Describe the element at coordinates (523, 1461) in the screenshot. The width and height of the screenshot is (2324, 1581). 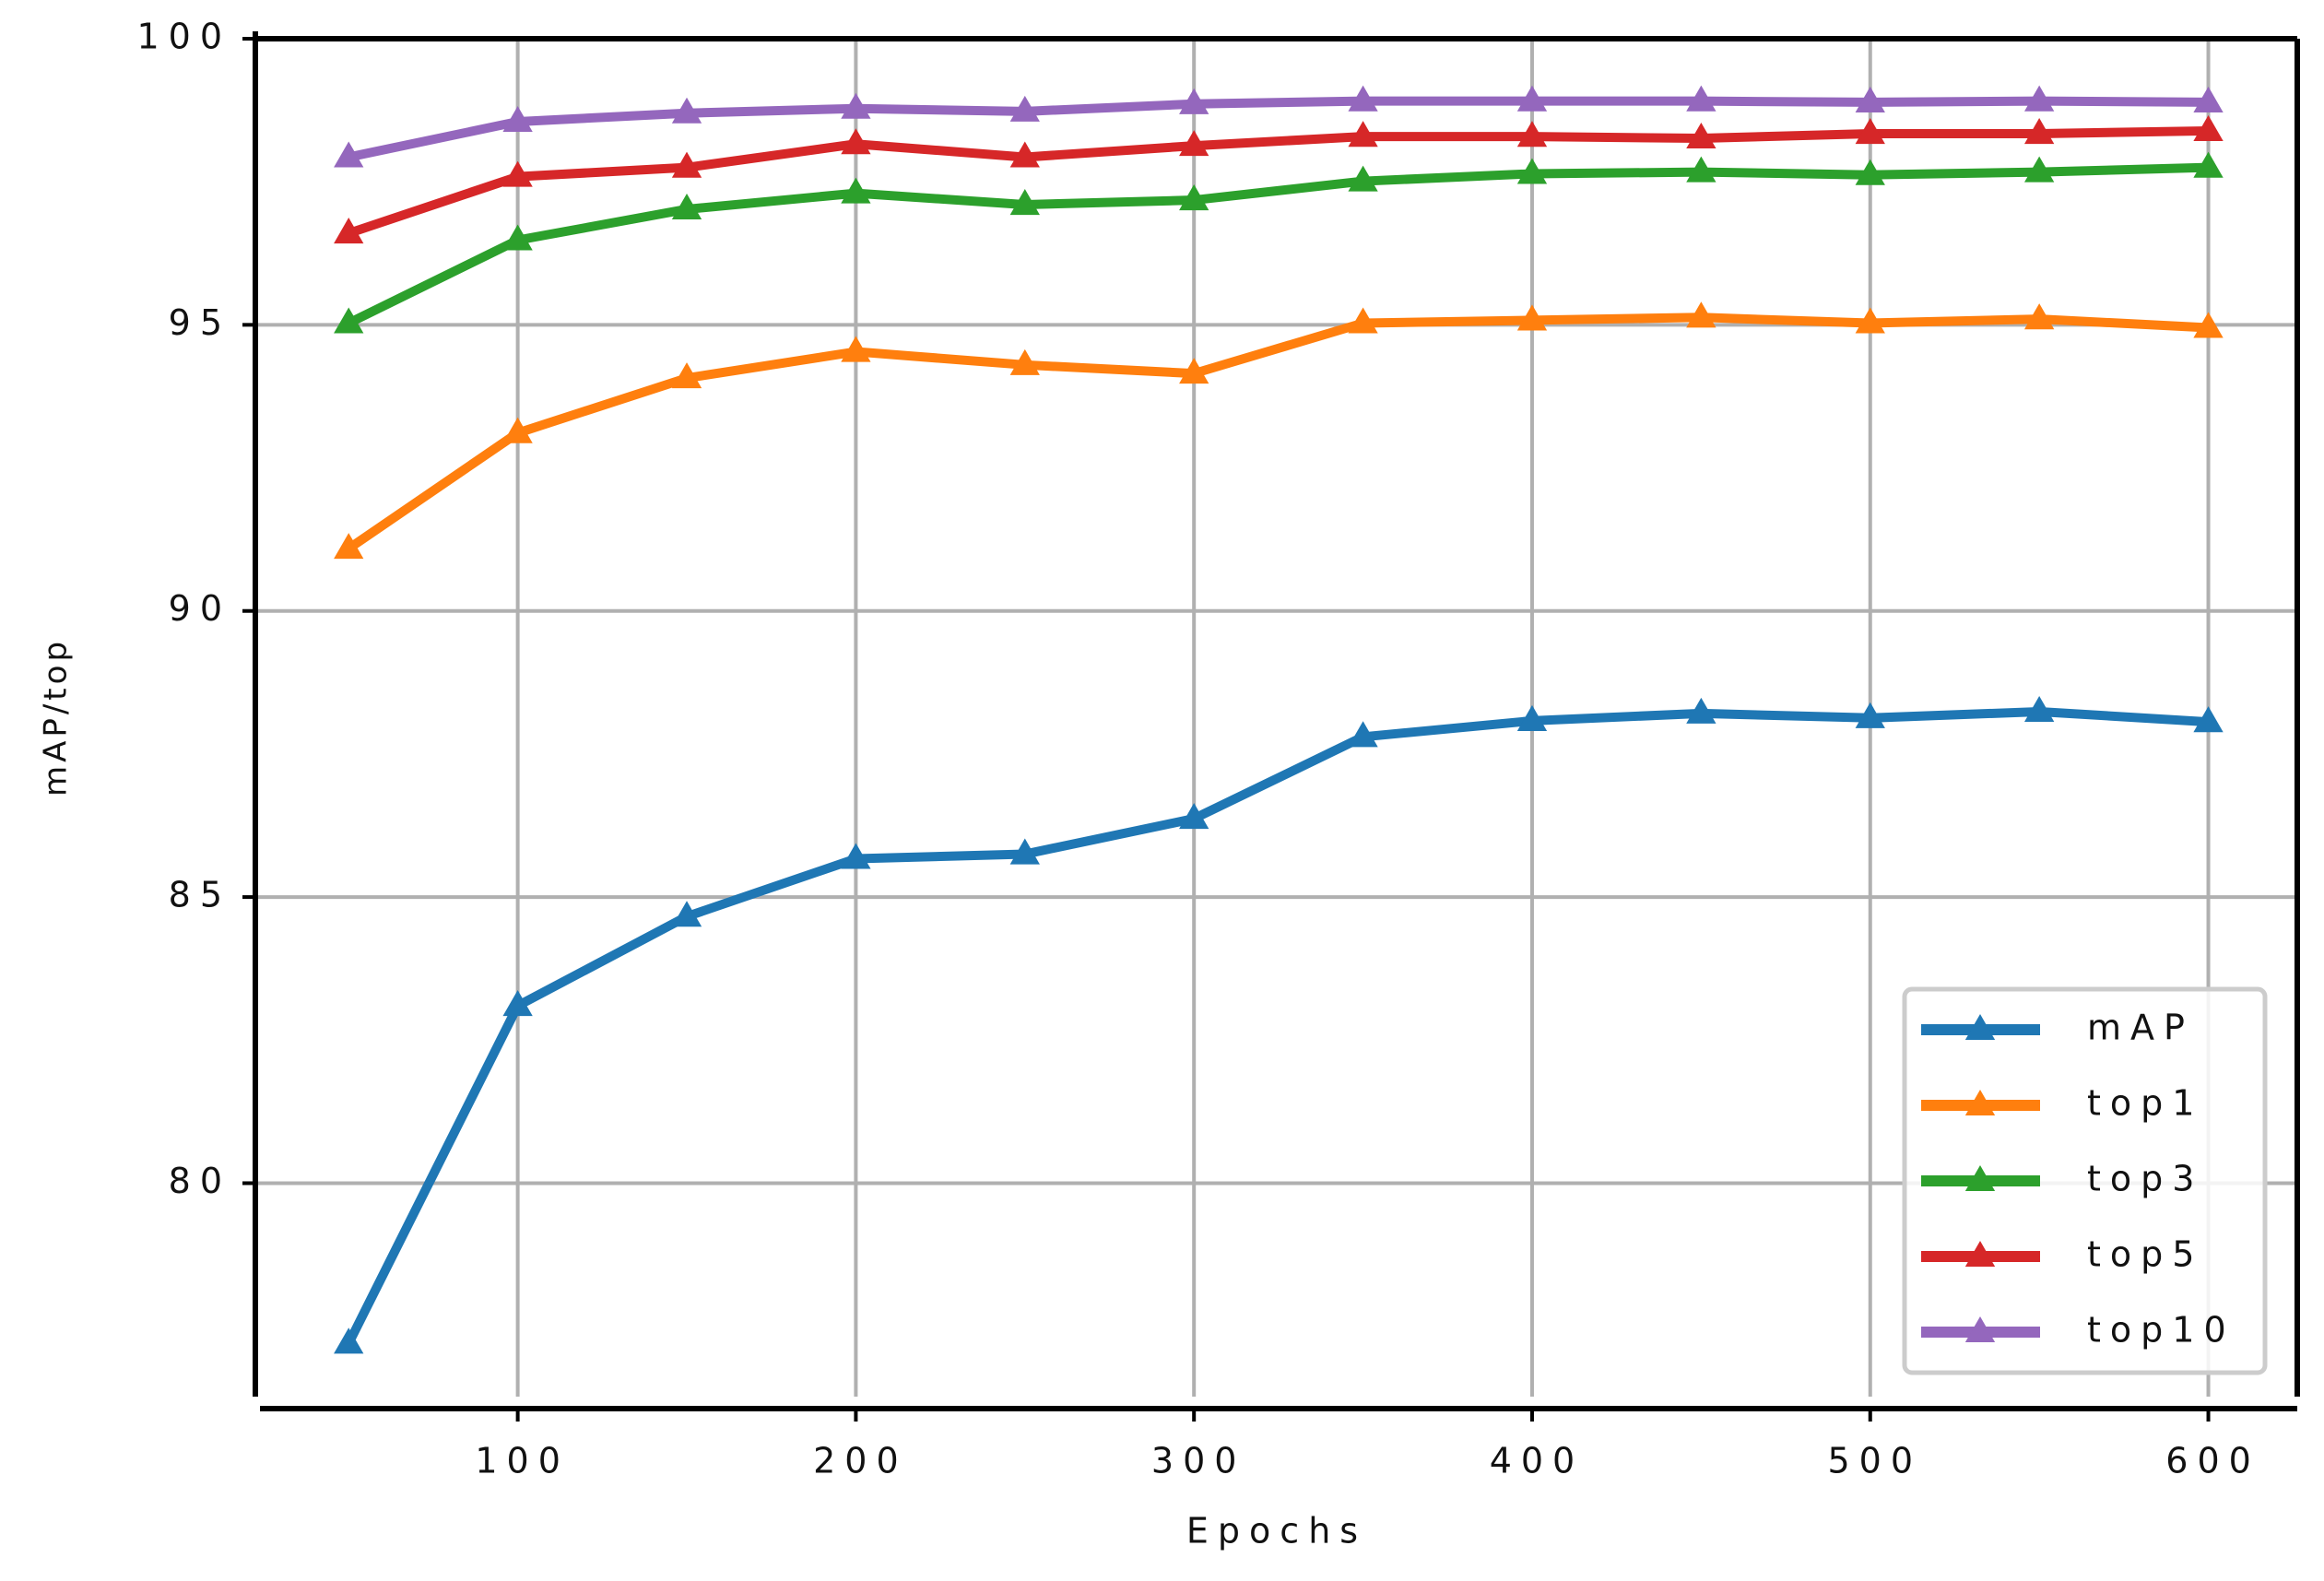
I see `x-tick-label: 100` at that location.